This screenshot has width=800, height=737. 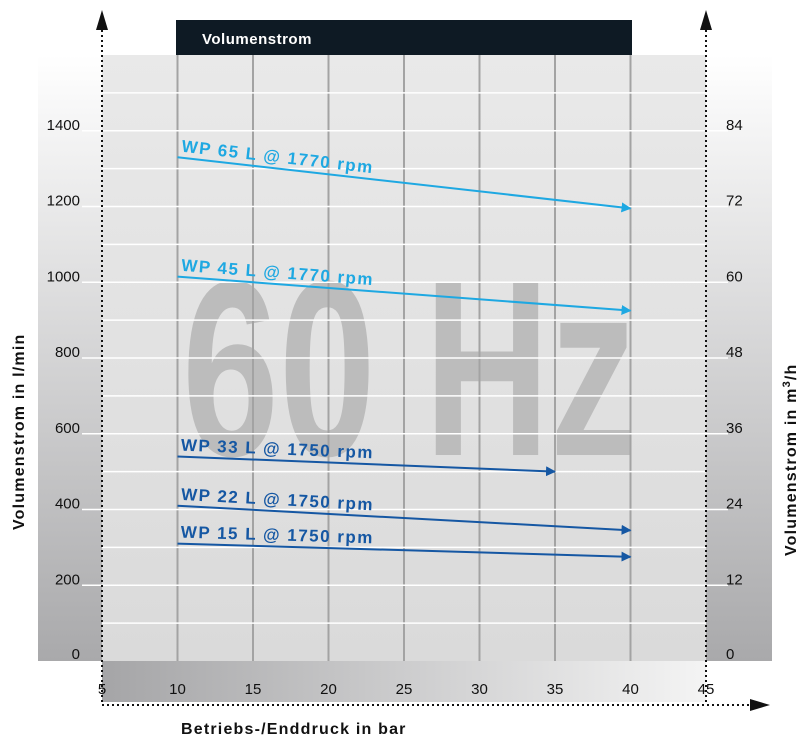 What do you see at coordinates (734, 579) in the screenshot?
I see `y-tick-right-1: 12` at bounding box center [734, 579].